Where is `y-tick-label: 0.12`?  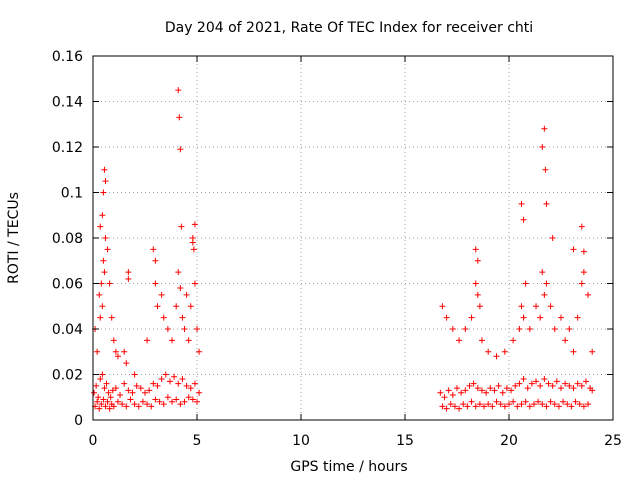 y-tick-label: 0.12 is located at coordinates (67, 148).